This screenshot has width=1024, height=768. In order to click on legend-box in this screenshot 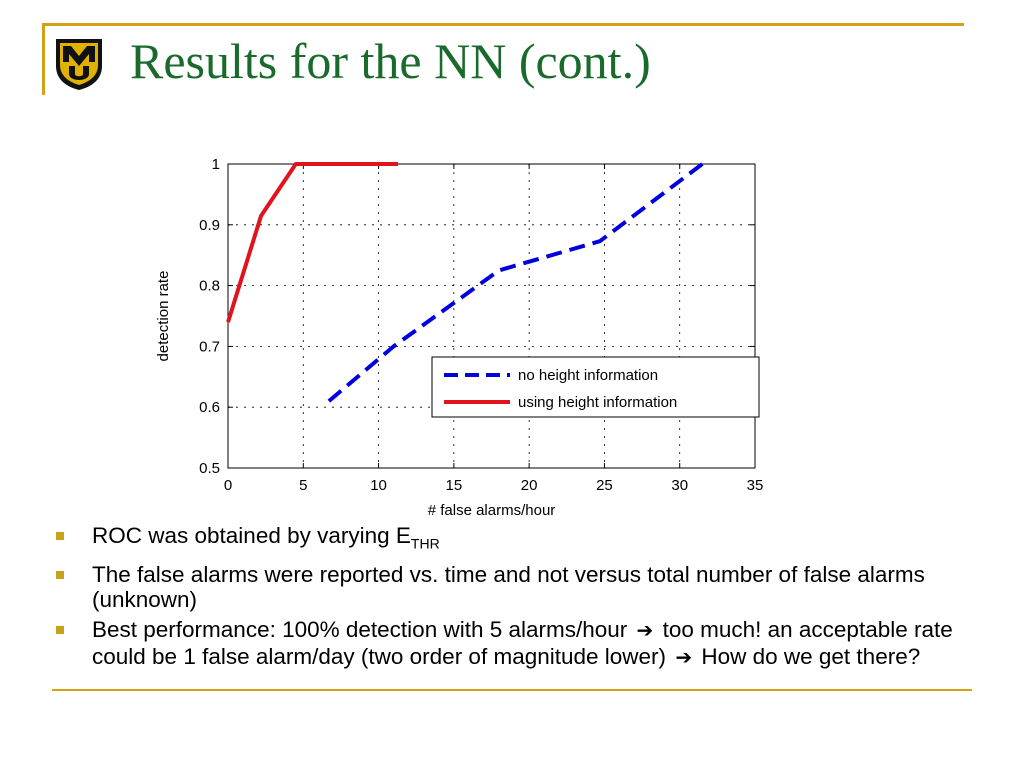, I will do `click(595, 387)`.